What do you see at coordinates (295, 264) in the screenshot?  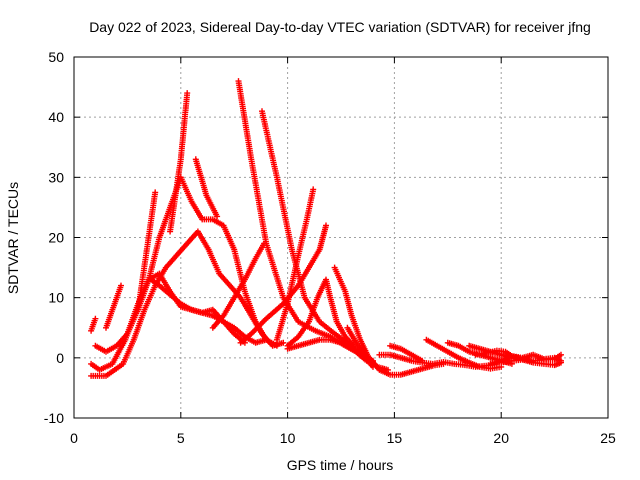 I see `series-mid-rise-c` at bounding box center [295, 264].